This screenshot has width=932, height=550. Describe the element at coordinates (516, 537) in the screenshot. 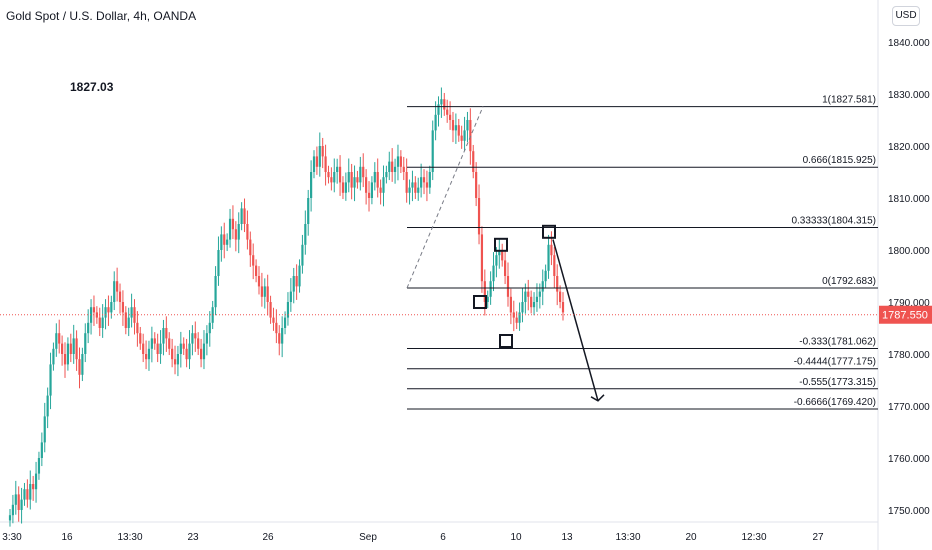

I see `x-tick-label: 10` at that location.